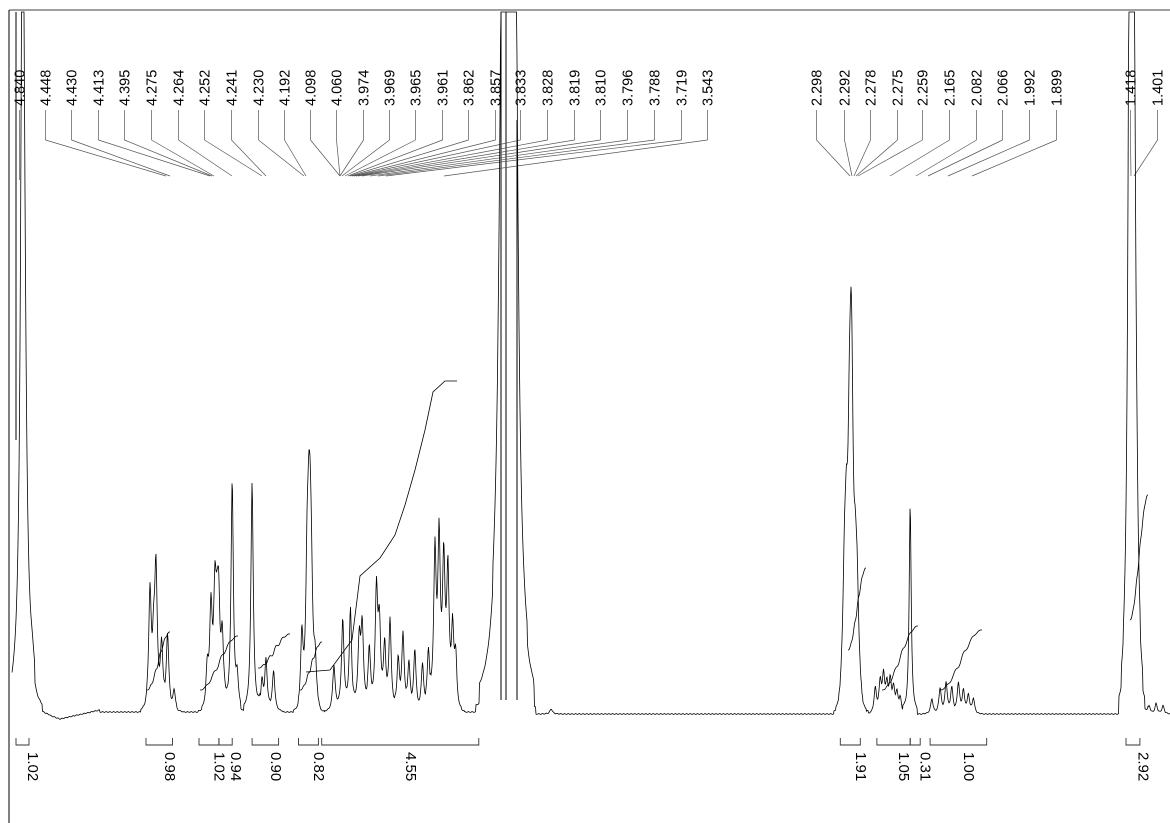  What do you see at coordinates (924, 123) in the screenshot?
I see `peak-label: 2.165` at bounding box center [924, 123].